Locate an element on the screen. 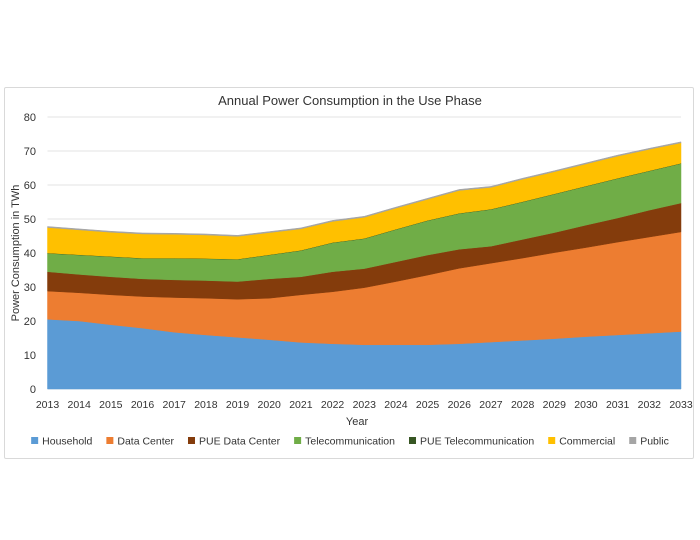 The height and width of the screenshot is (540, 700). legend-item: Household is located at coordinates (62, 442).